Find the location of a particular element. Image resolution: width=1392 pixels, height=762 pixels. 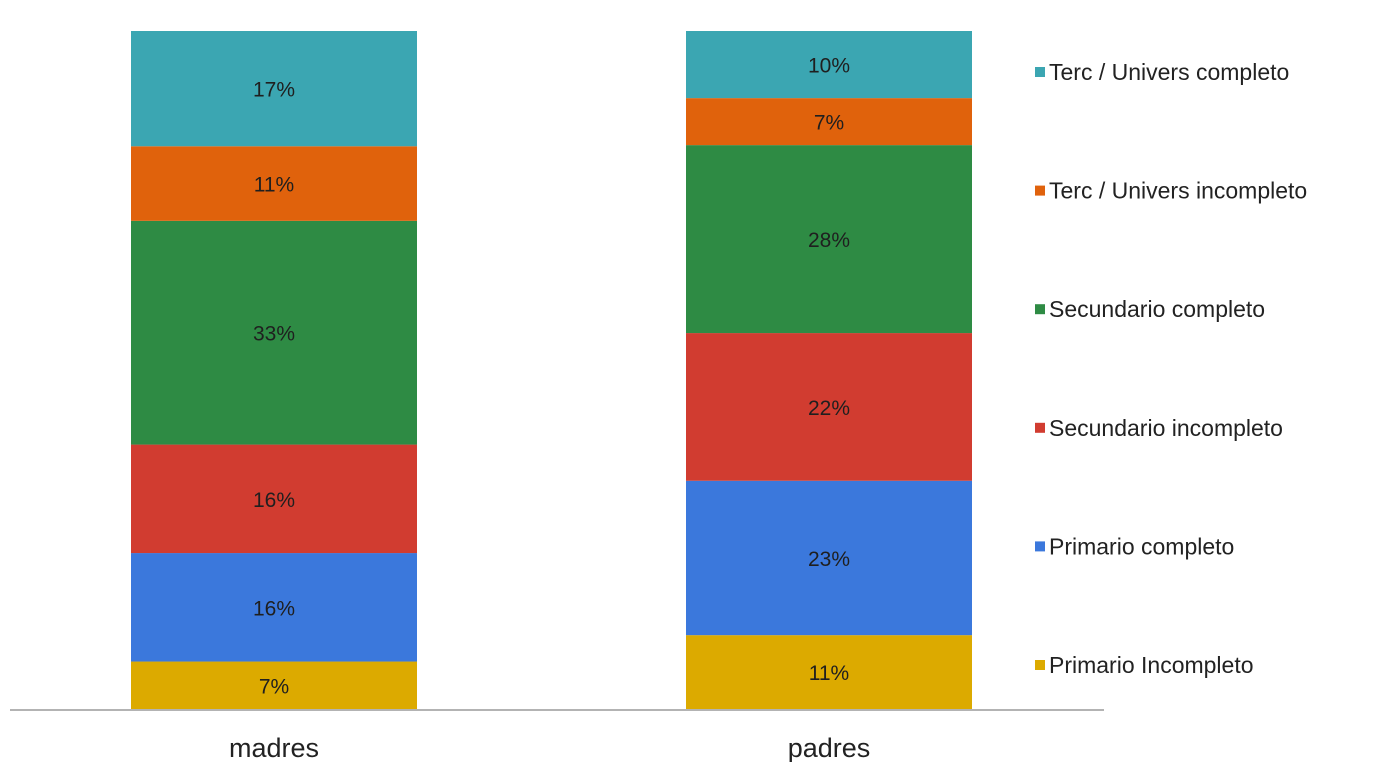

data-label-madres-terc-univers-completo: 17% is located at coordinates (274, 90).